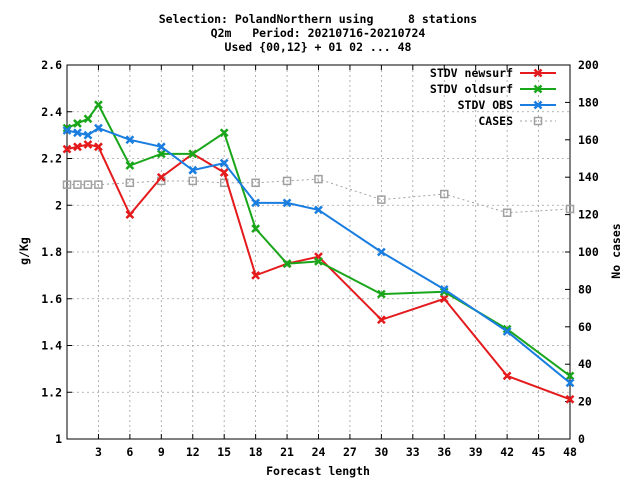  What do you see at coordinates (51, 65) in the screenshot?
I see `y-tick-label: 2.6` at bounding box center [51, 65].